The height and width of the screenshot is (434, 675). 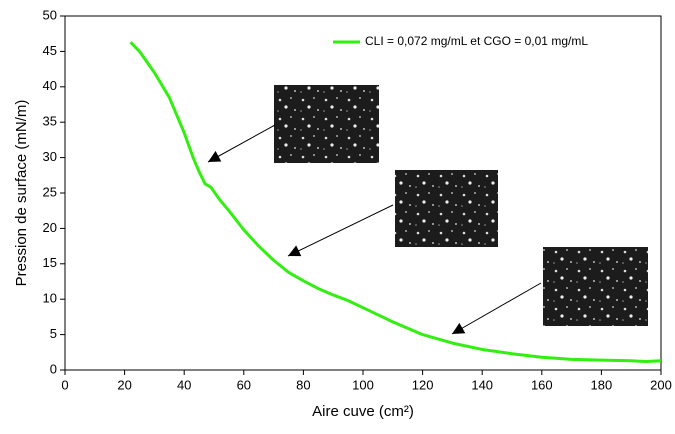 What do you see at coordinates (50, 227) in the screenshot?
I see `y-tick-label: 20` at bounding box center [50, 227].